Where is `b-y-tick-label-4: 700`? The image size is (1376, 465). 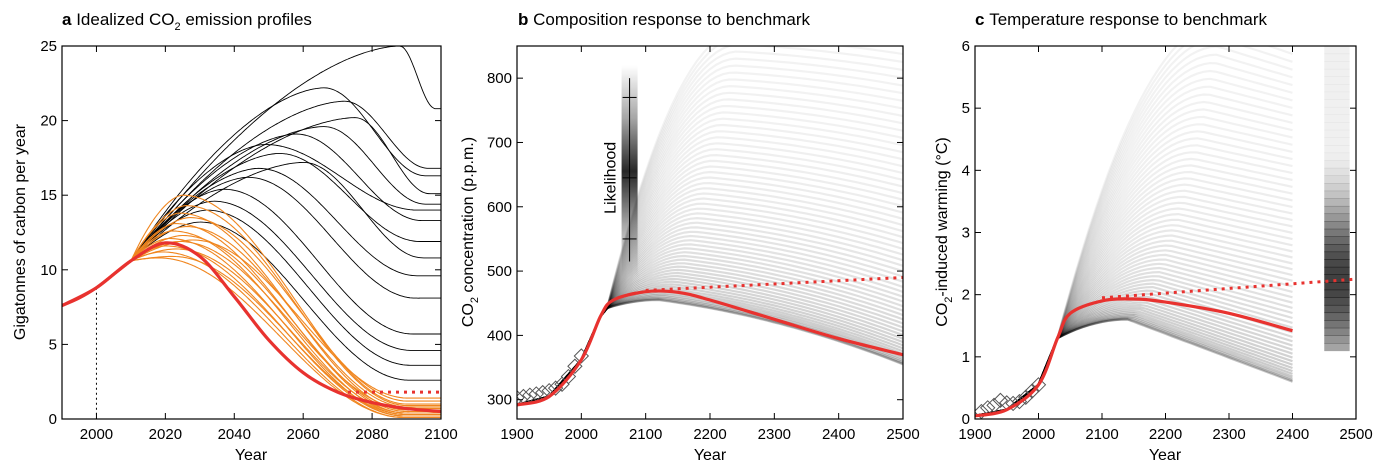 b-y-tick-label-4: 700 is located at coordinates (499, 142).